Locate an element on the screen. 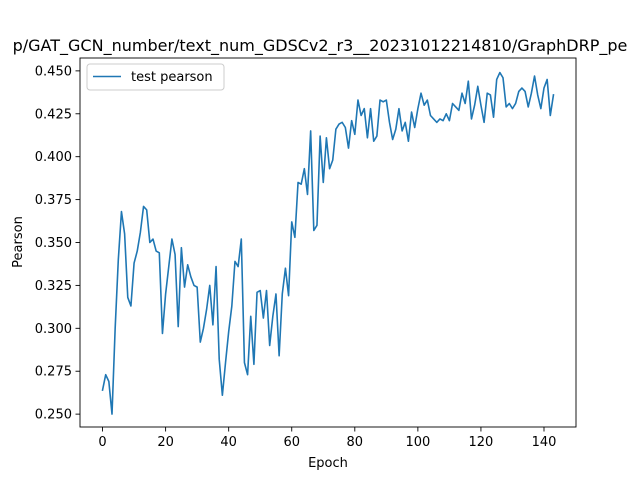 This screenshot has height=480, width=640. y-tick-label: 0.350 is located at coordinates (53, 243).